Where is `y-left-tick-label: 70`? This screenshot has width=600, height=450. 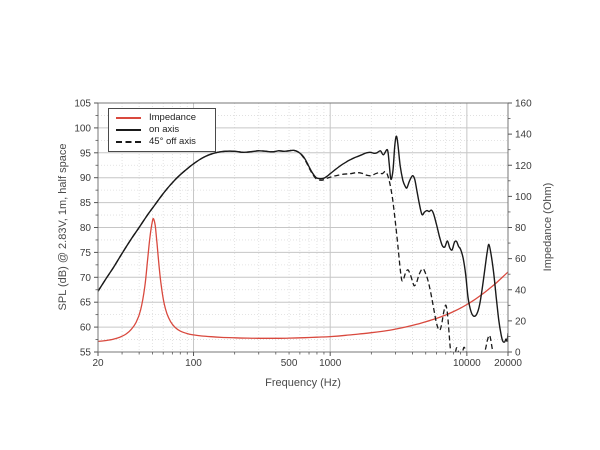 y-left-tick-label: 70 is located at coordinates (86, 278).